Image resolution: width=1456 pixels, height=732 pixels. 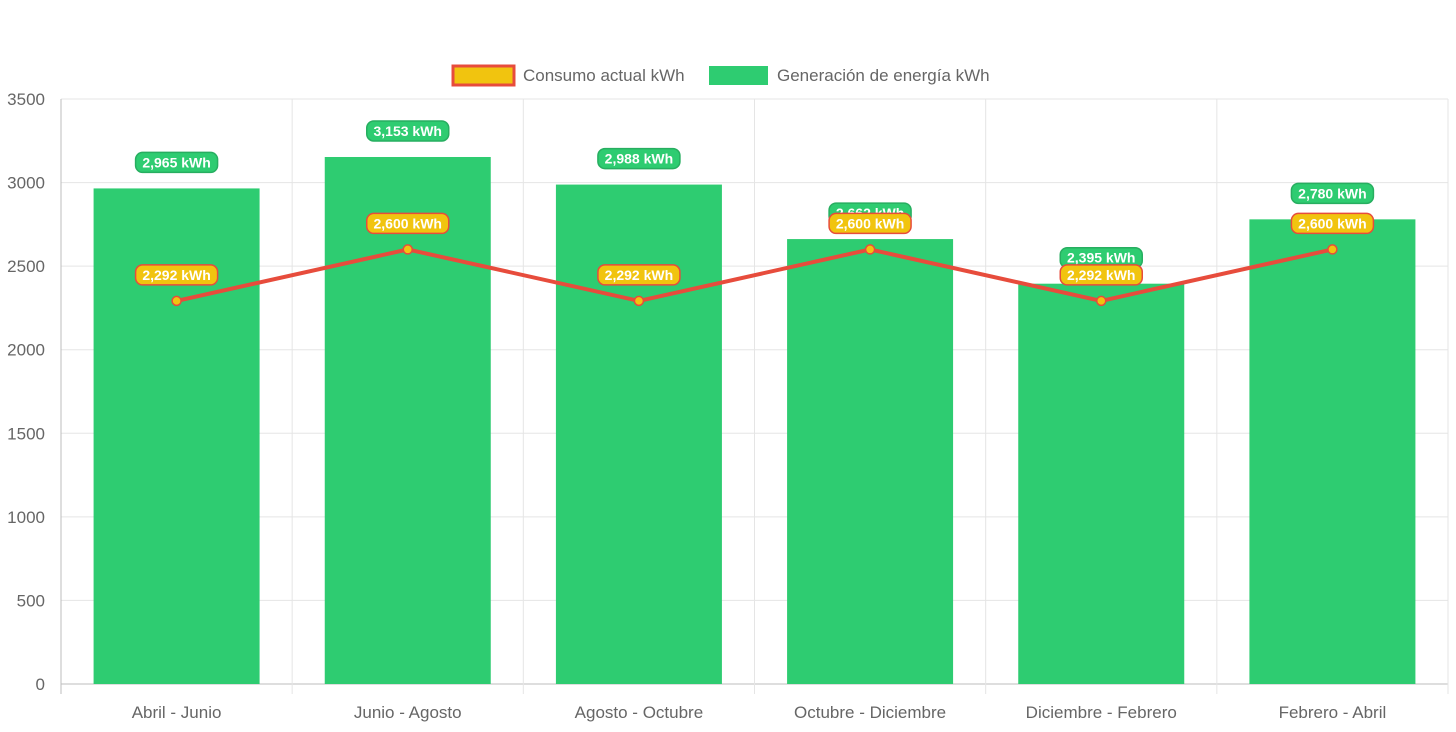 I want to click on y-tick-label: 3000, so click(x=26, y=183).